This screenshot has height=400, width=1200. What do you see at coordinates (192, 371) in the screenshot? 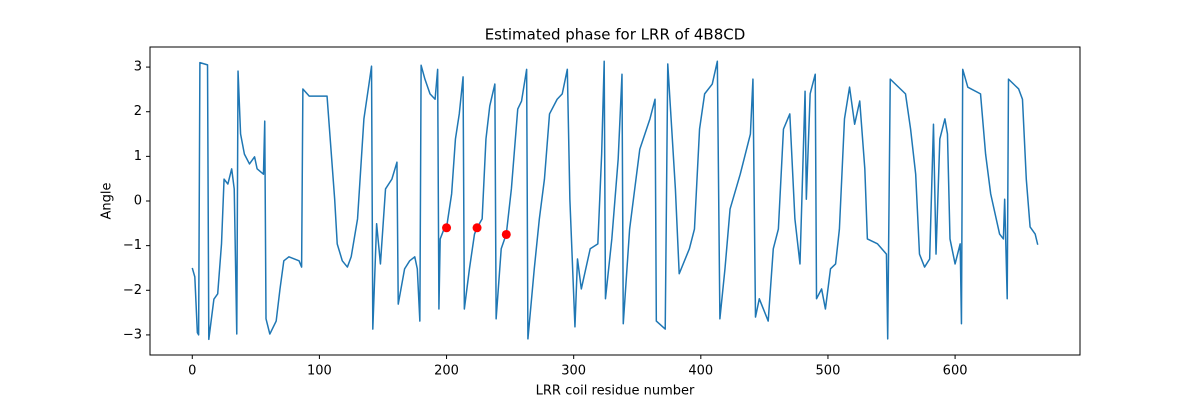
I see `x-tick-label: 0` at bounding box center [192, 371].